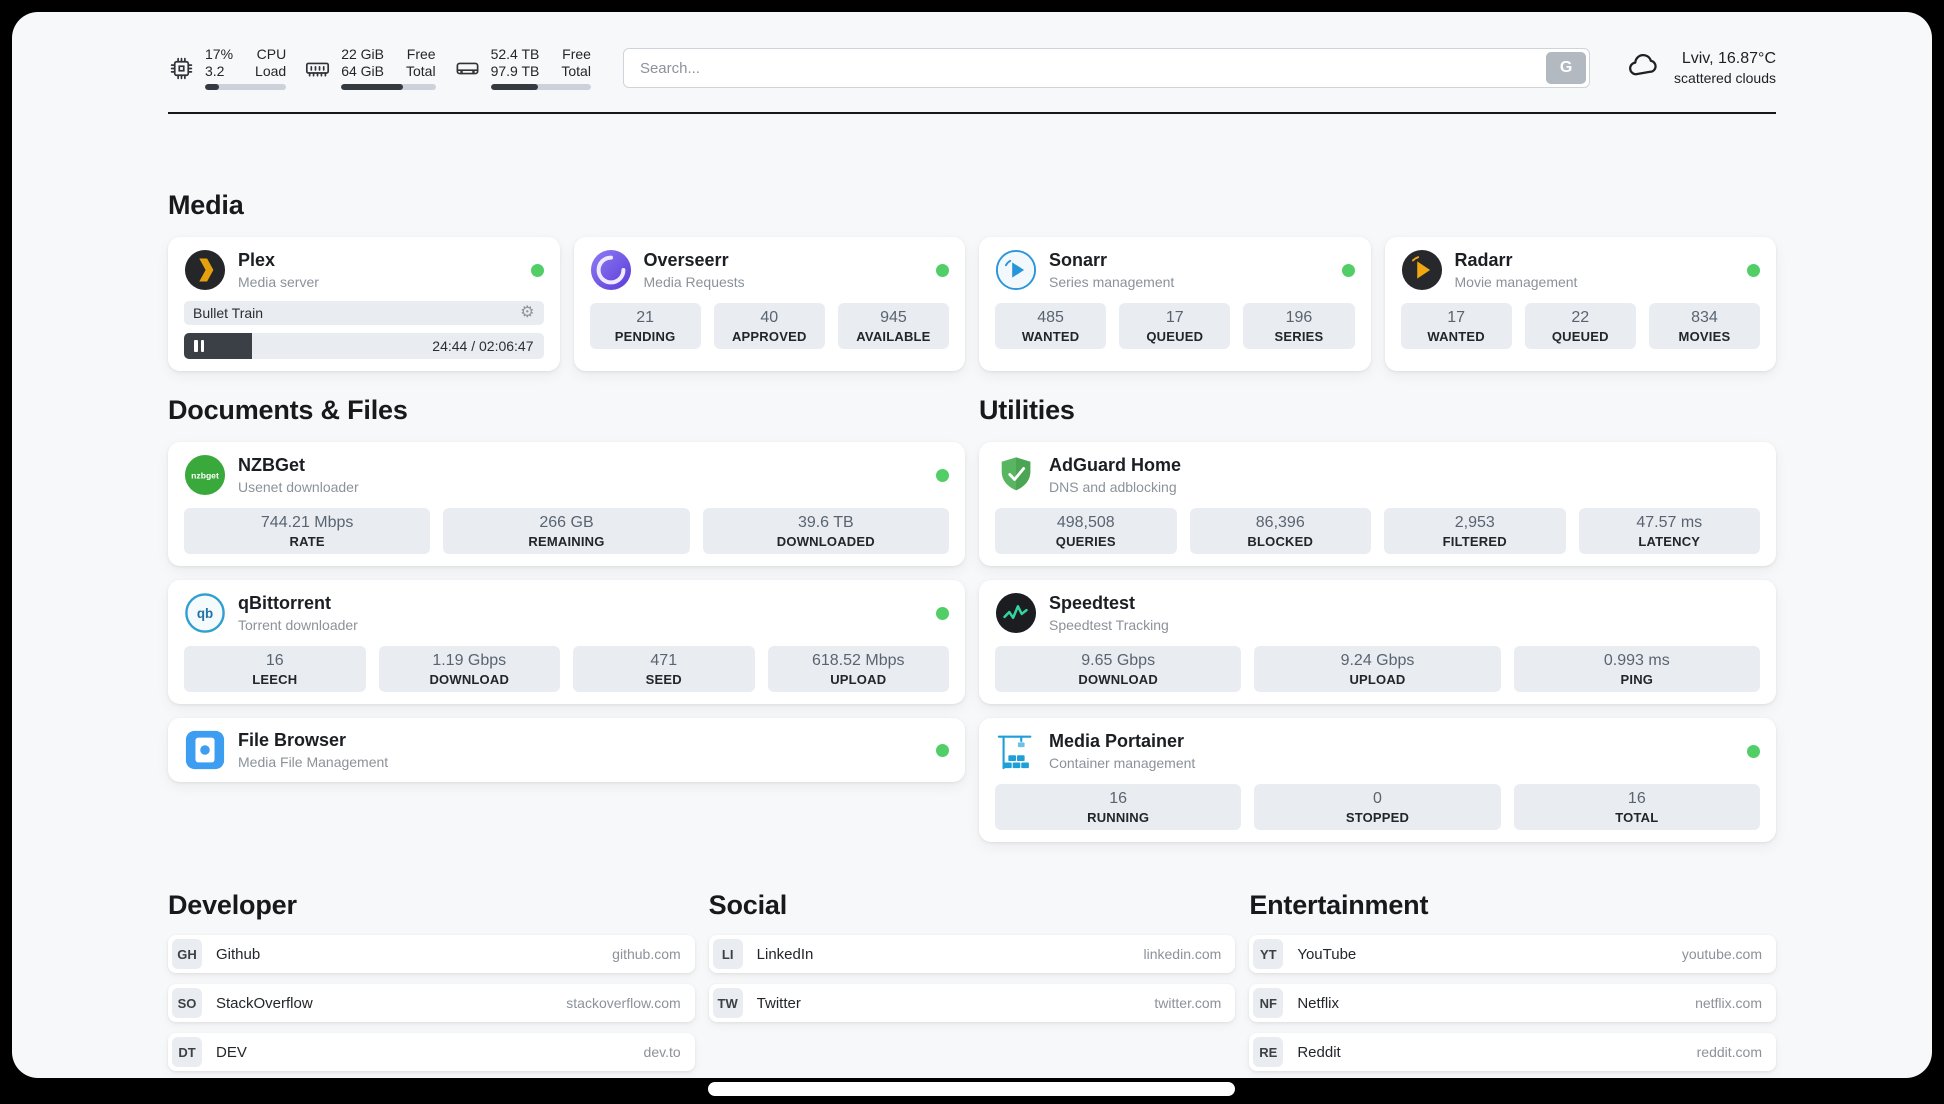 This screenshot has width=1944, height=1104. I want to click on search-input, so click(1083, 68).